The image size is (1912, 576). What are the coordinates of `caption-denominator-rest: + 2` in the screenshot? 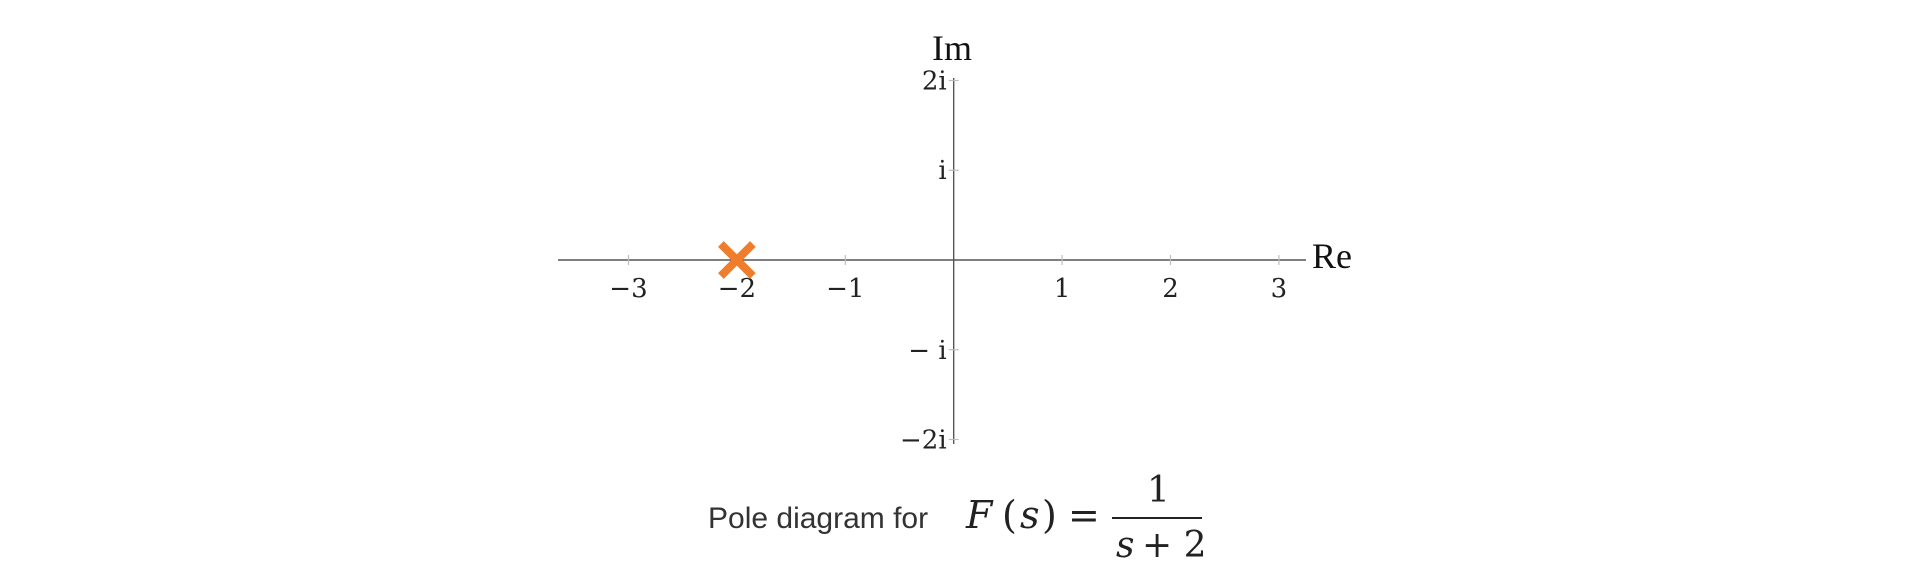 It's located at (1174, 545).